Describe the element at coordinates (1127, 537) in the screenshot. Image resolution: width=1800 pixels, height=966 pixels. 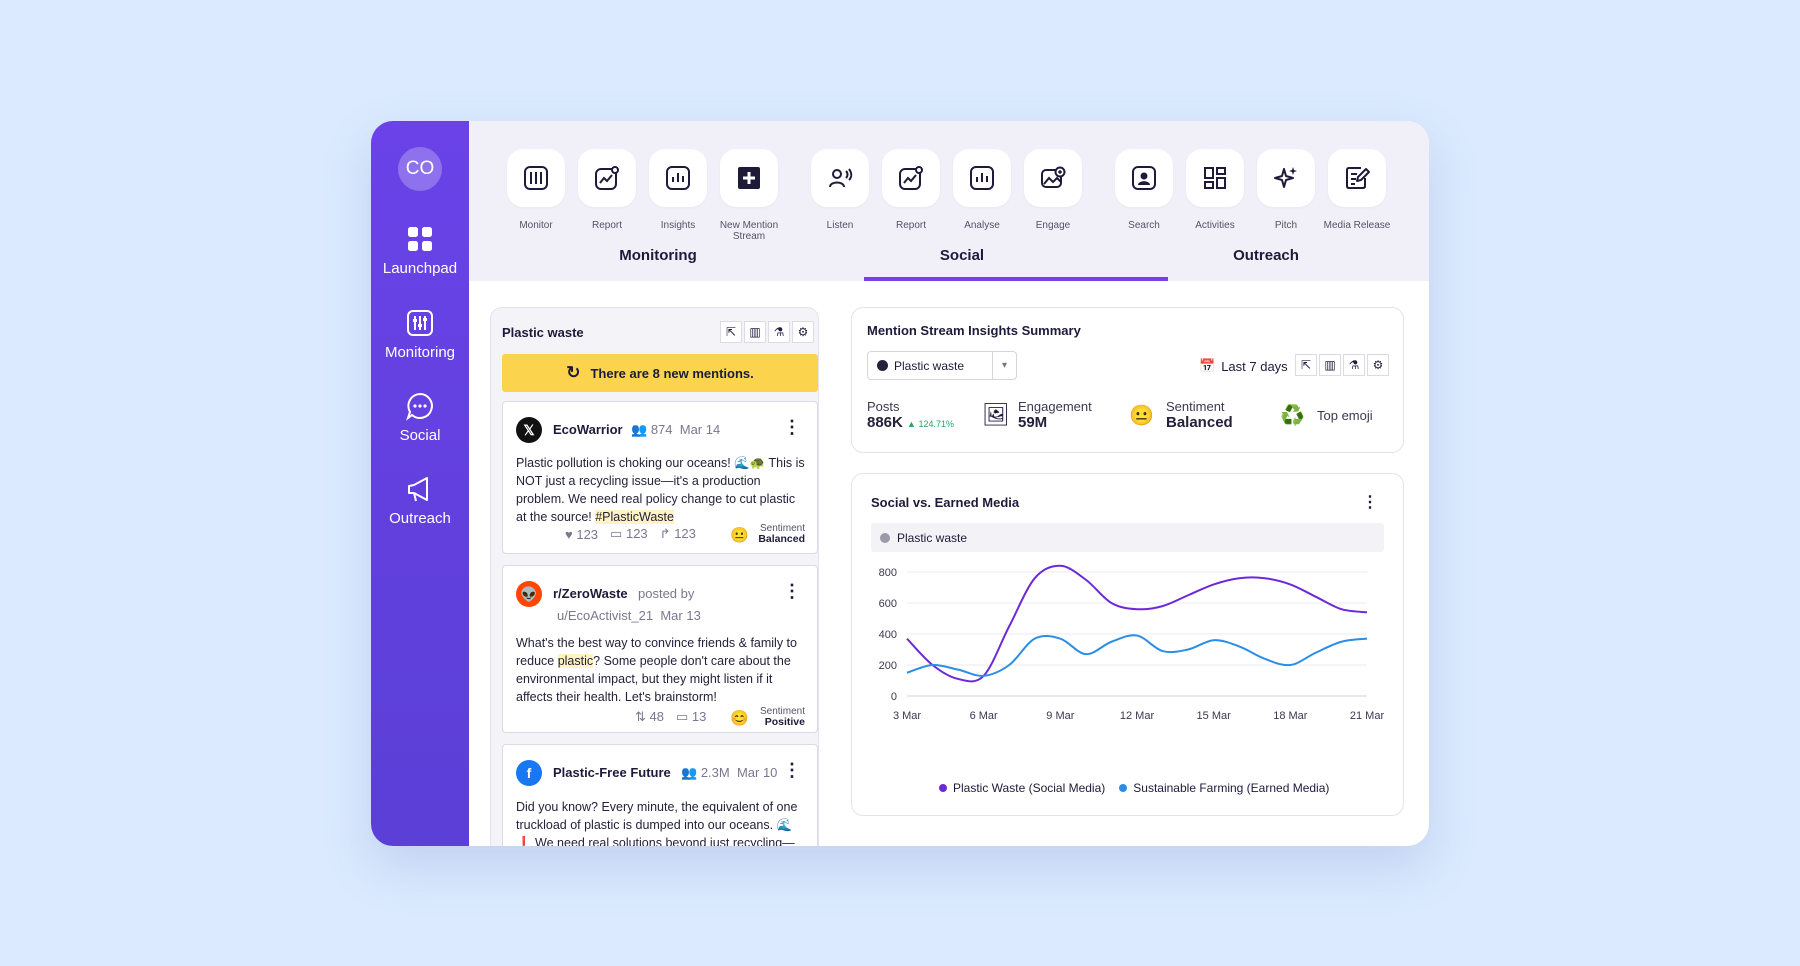
I see `chart-filter: Plastic waste` at that location.